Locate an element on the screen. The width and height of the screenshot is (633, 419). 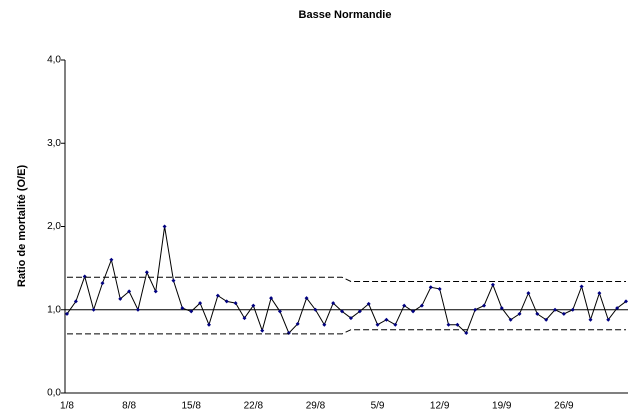
x-tick-label: 29/8 is located at coordinates (316, 406).